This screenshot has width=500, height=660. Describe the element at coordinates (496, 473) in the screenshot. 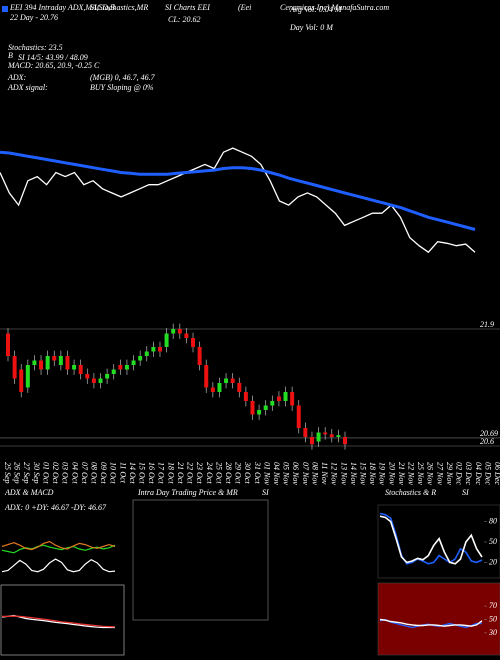

I see `x-tick-label: 06 Dec` at that location.